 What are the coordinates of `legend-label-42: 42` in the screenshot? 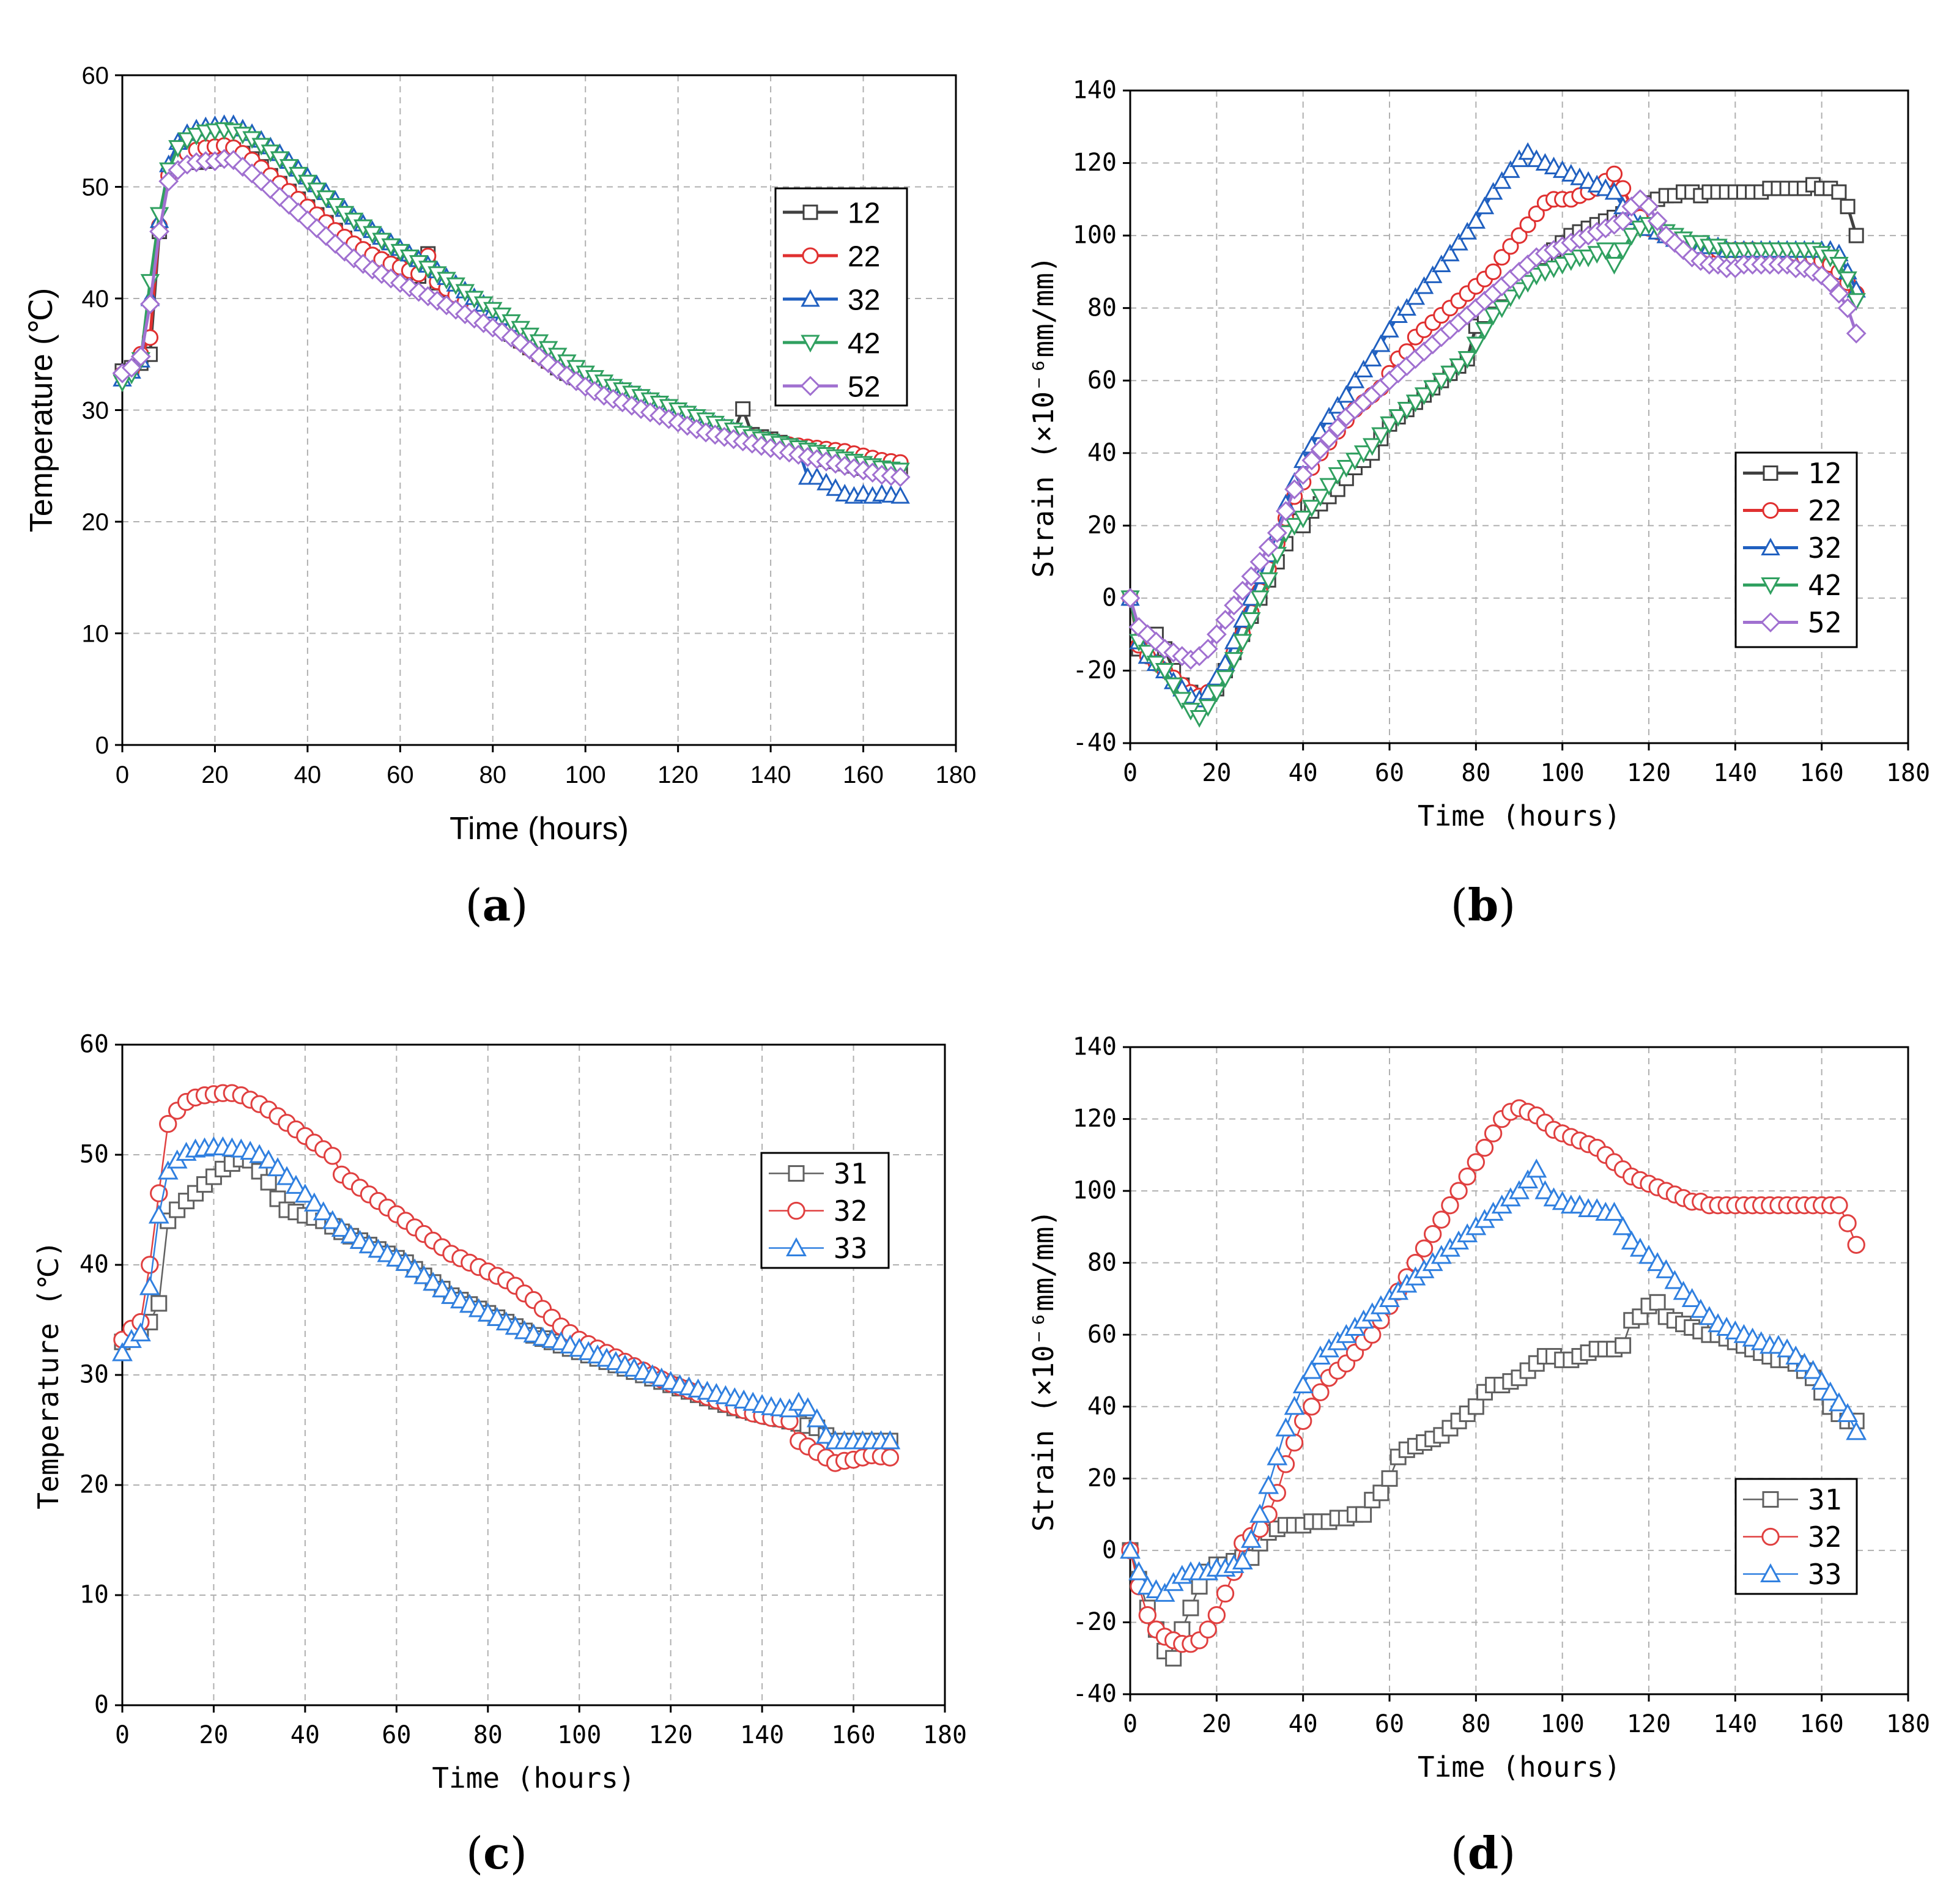 It's located at (864, 344).